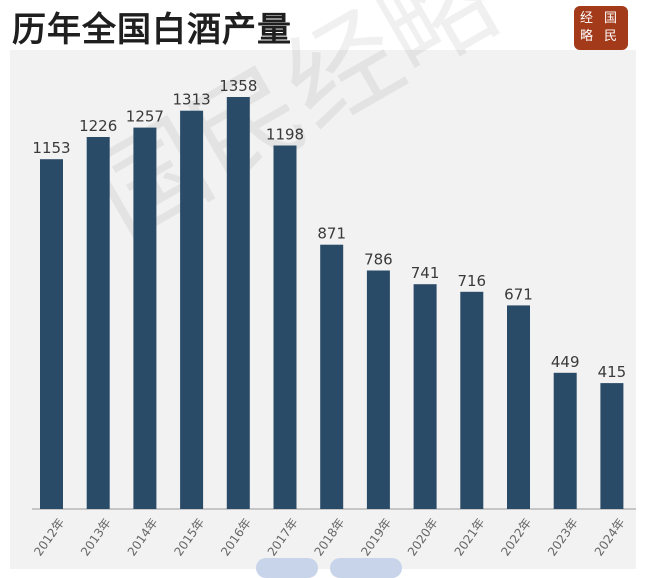  I want to click on bar-2019年, so click(378, 389).